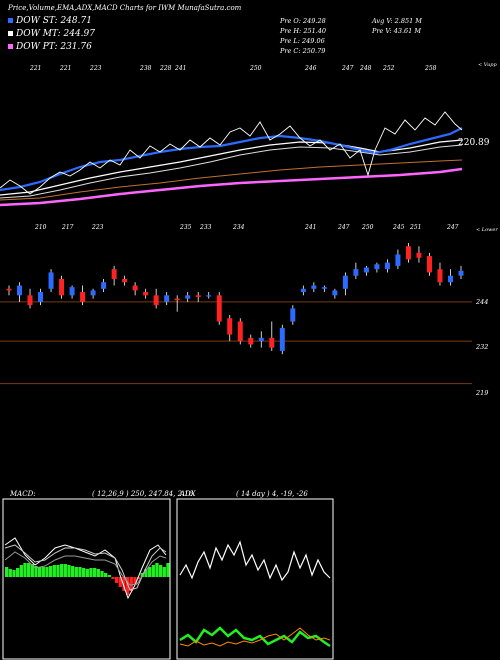 The width and height of the screenshot is (500, 660). What do you see at coordinates (231, 187) in the screenshot?
I see `ema-pt-line` at bounding box center [231, 187].